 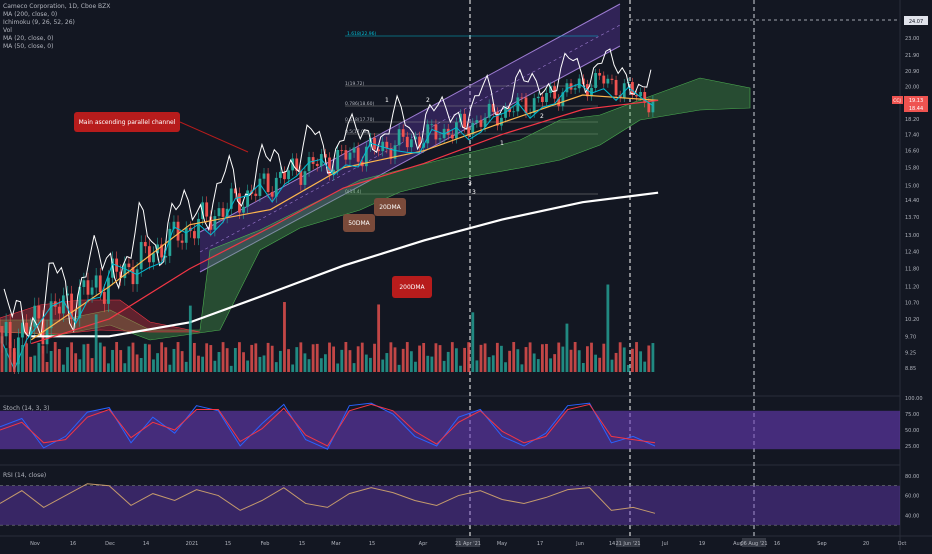 I want to click on rsi-band, so click(x=450, y=505).